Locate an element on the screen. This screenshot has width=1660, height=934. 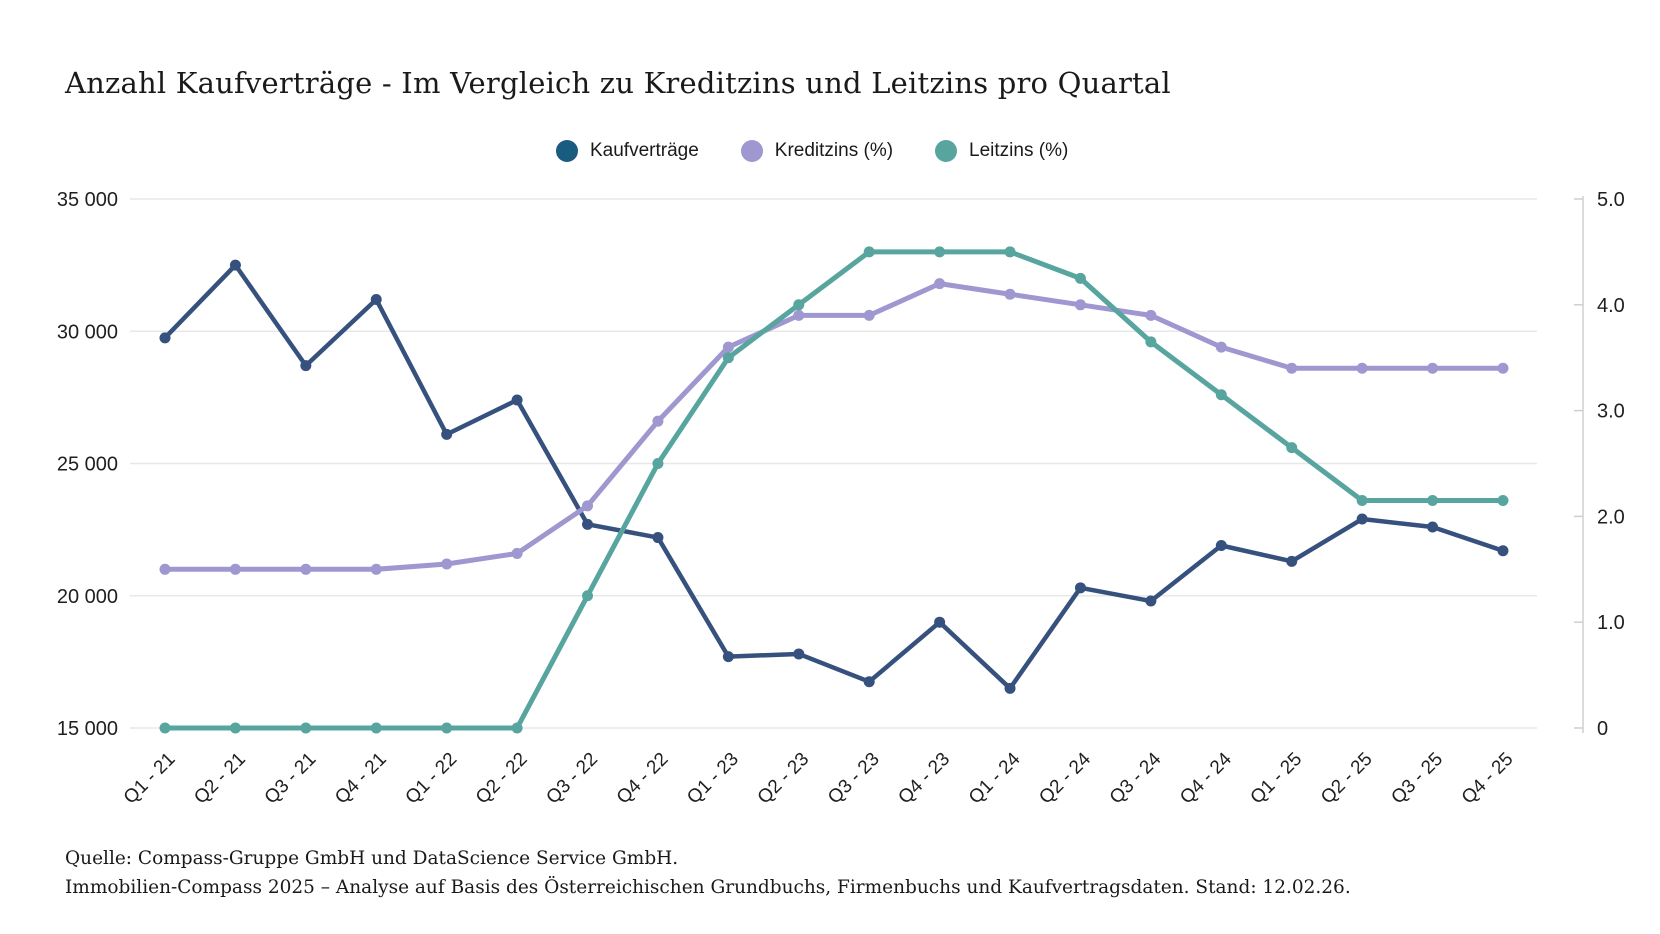
right-axis-tick-label: 5.0 is located at coordinates (1611, 200).